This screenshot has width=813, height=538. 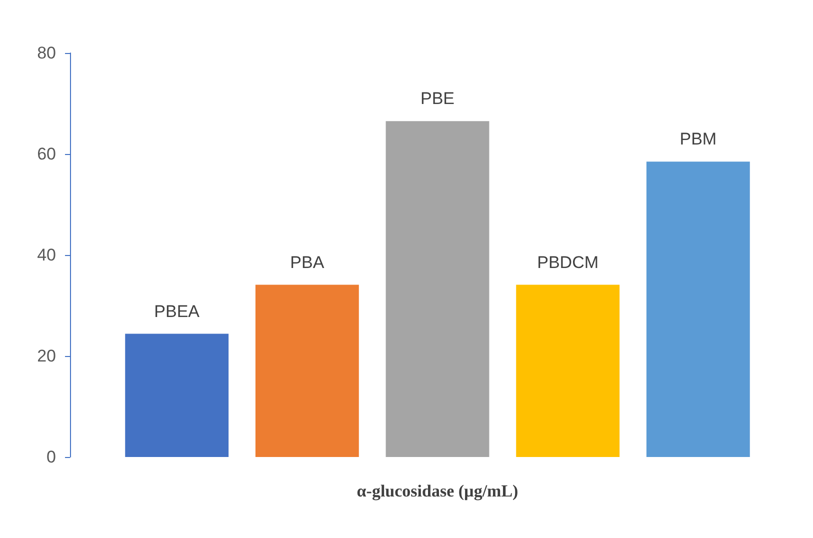 What do you see at coordinates (46, 53) in the screenshot?
I see `y-tick-label: 80` at bounding box center [46, 53].